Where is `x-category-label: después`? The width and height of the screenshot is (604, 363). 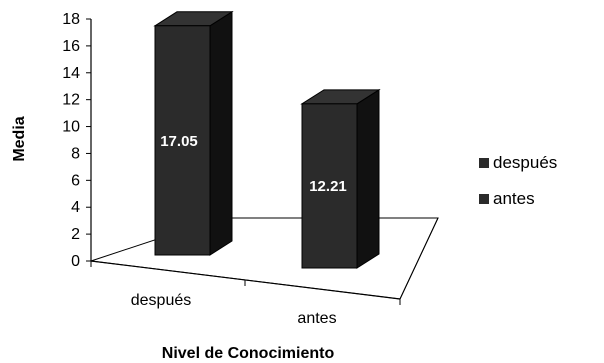
x-category-label: después is located at coordinates (161, 300).